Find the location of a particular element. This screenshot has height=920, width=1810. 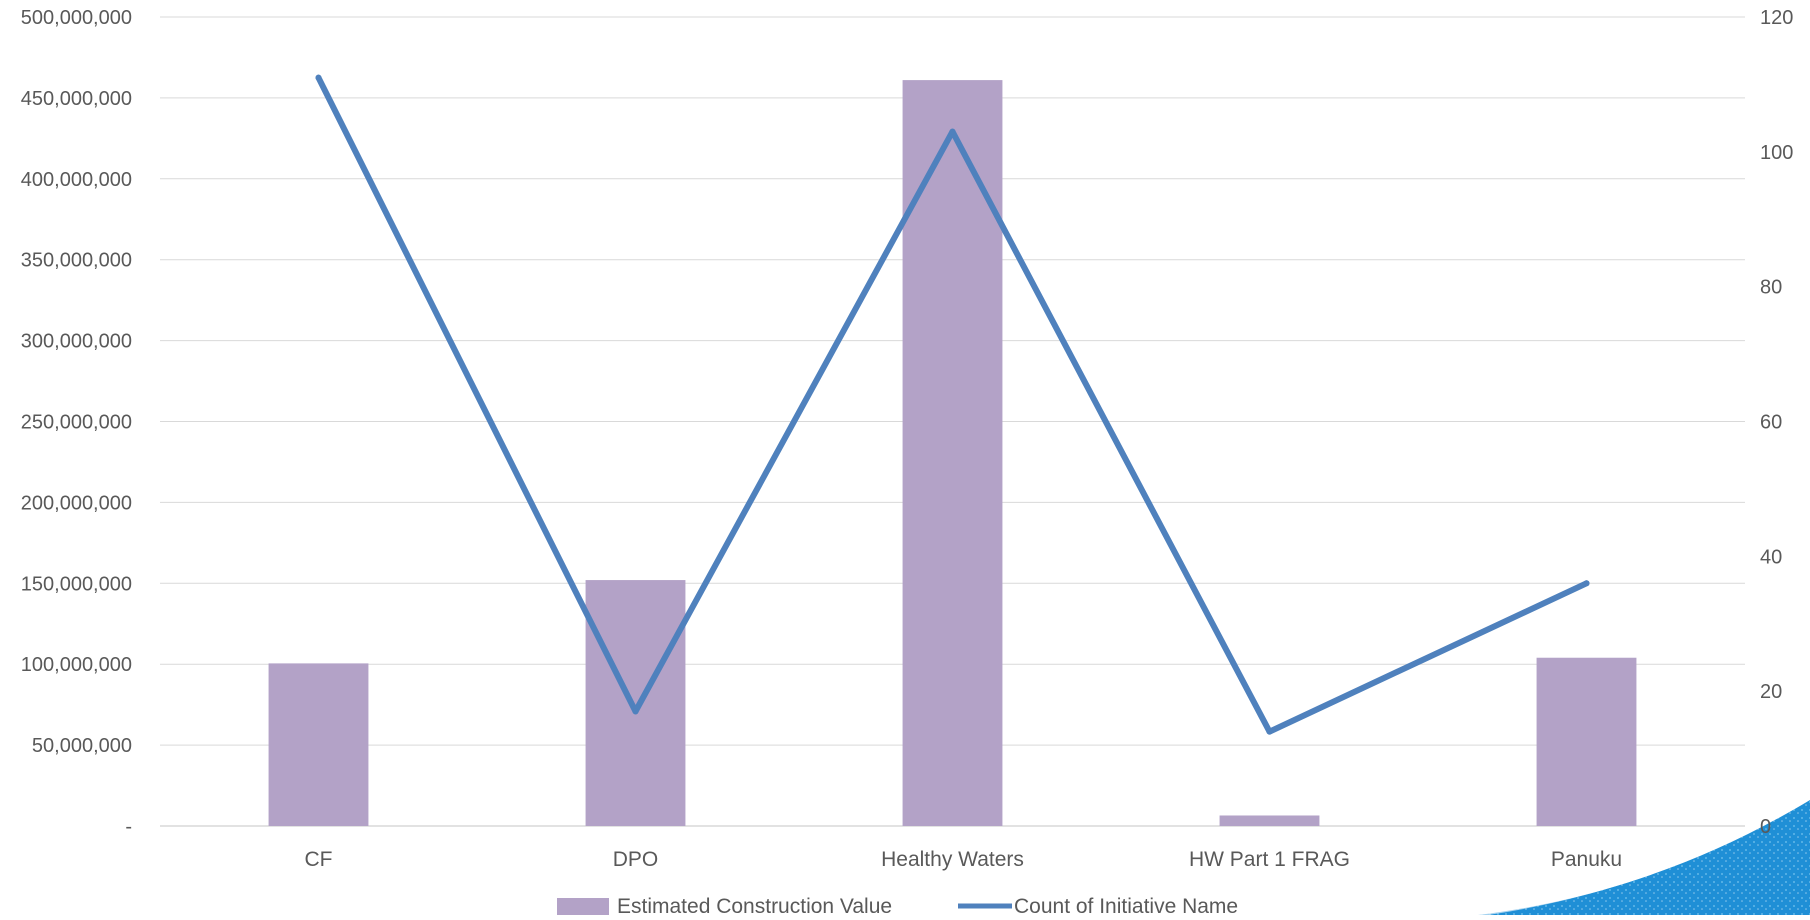

x-axis: CF DPO Healthy Waters HW Part 1 FRAG Panuku is located at coordinates (964, 859).